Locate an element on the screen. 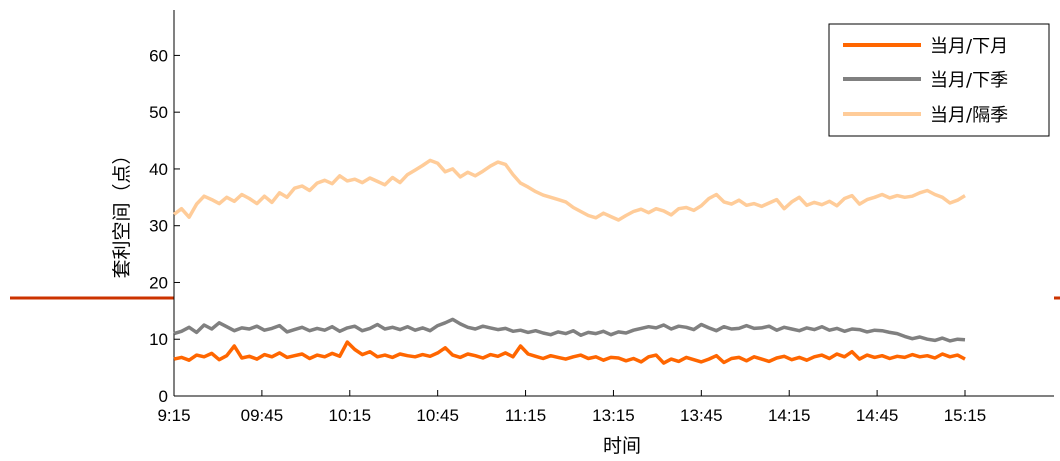  y-tick-label: 50 is located at coordinates (158, 112).